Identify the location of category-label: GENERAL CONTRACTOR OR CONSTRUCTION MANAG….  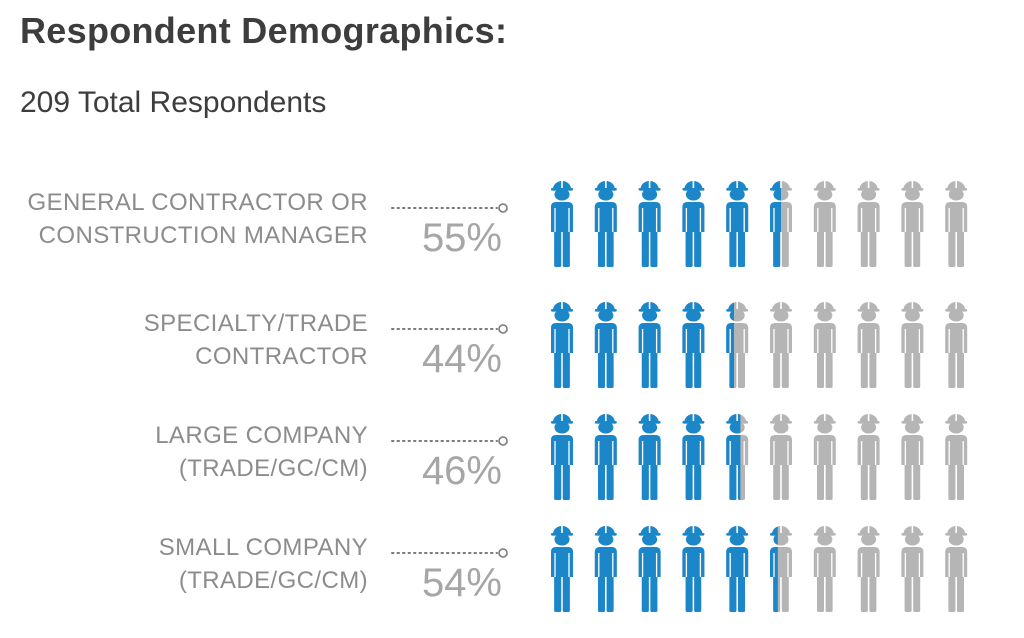
(188, 219).